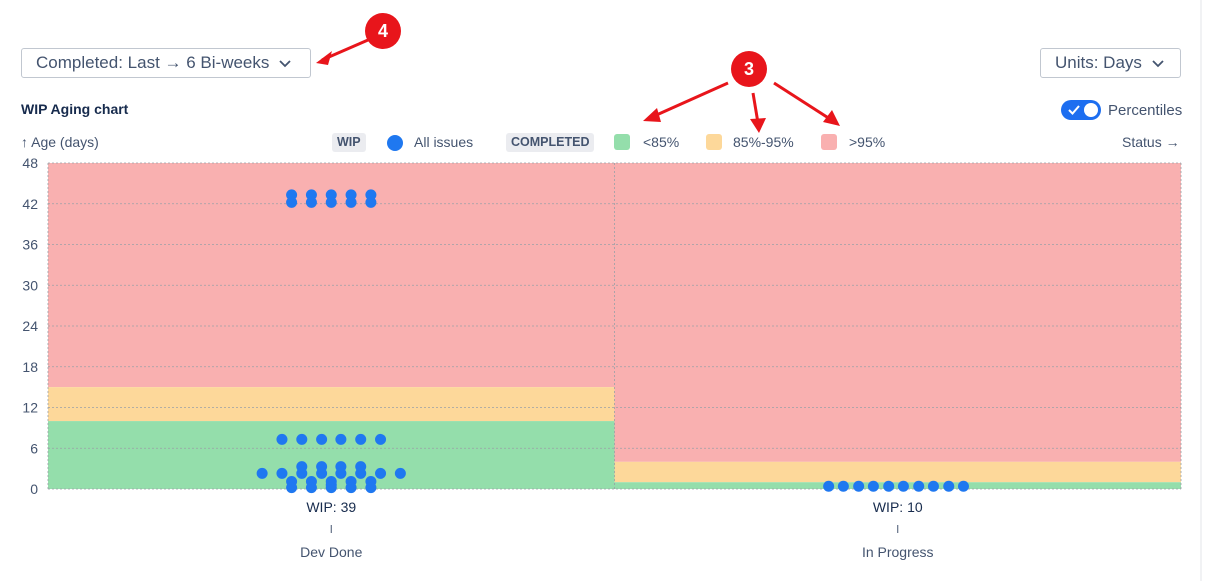  Describe the element at coordinates (75, 109) in the screenshot. I see `chart-title: WIP Aging chart` at that location.